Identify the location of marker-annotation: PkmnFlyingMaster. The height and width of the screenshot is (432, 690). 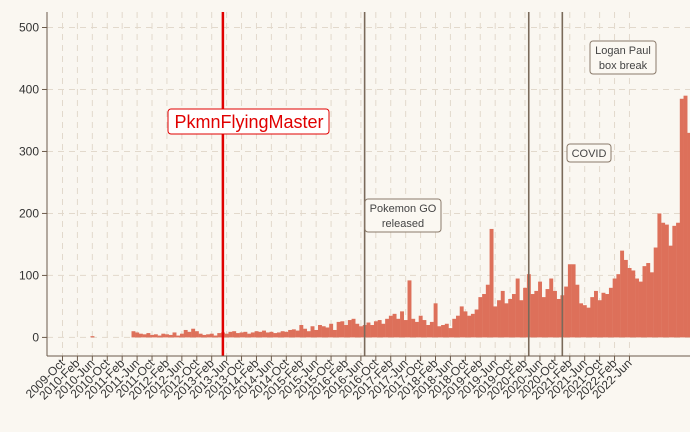
(248, 121).